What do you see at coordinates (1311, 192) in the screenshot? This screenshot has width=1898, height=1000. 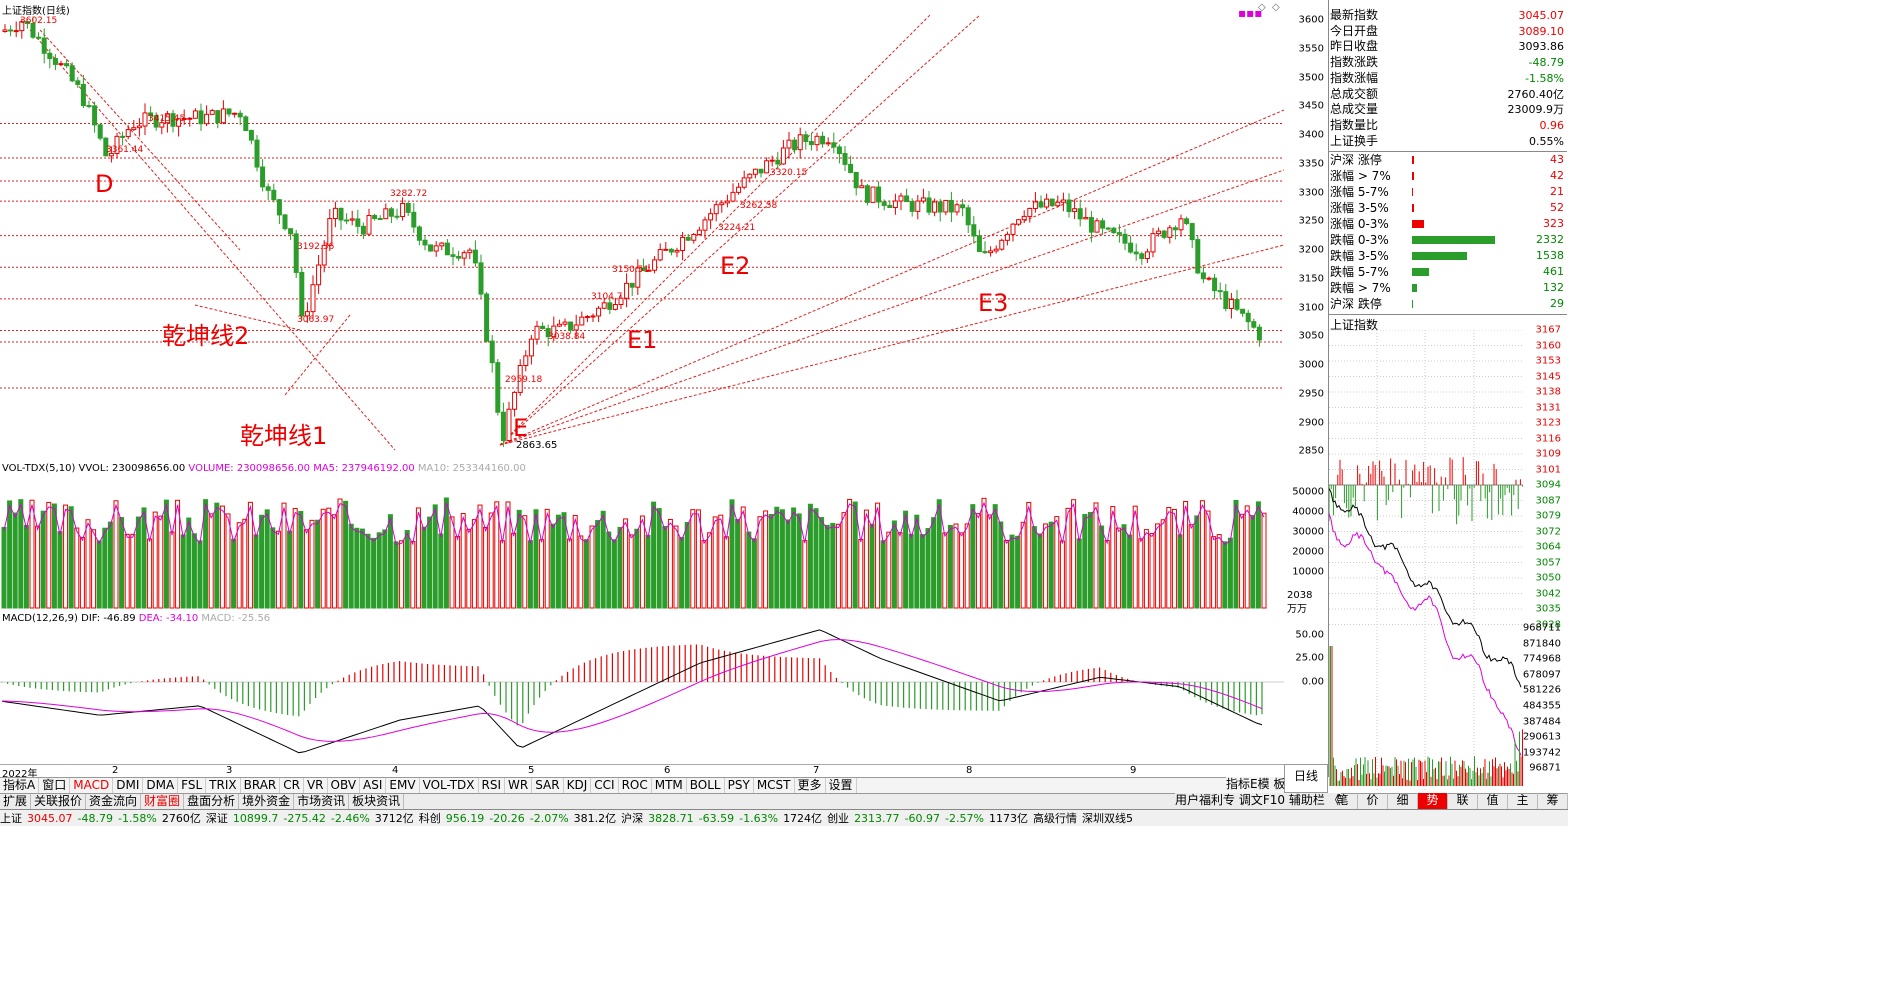 I see `price-tick: 3300` at bounding box center [1311, 192].